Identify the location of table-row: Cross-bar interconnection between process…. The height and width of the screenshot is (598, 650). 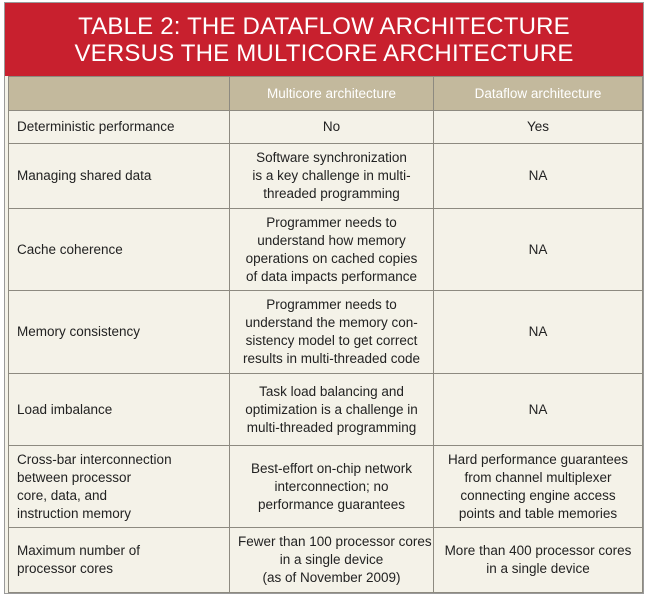
(325, 486).